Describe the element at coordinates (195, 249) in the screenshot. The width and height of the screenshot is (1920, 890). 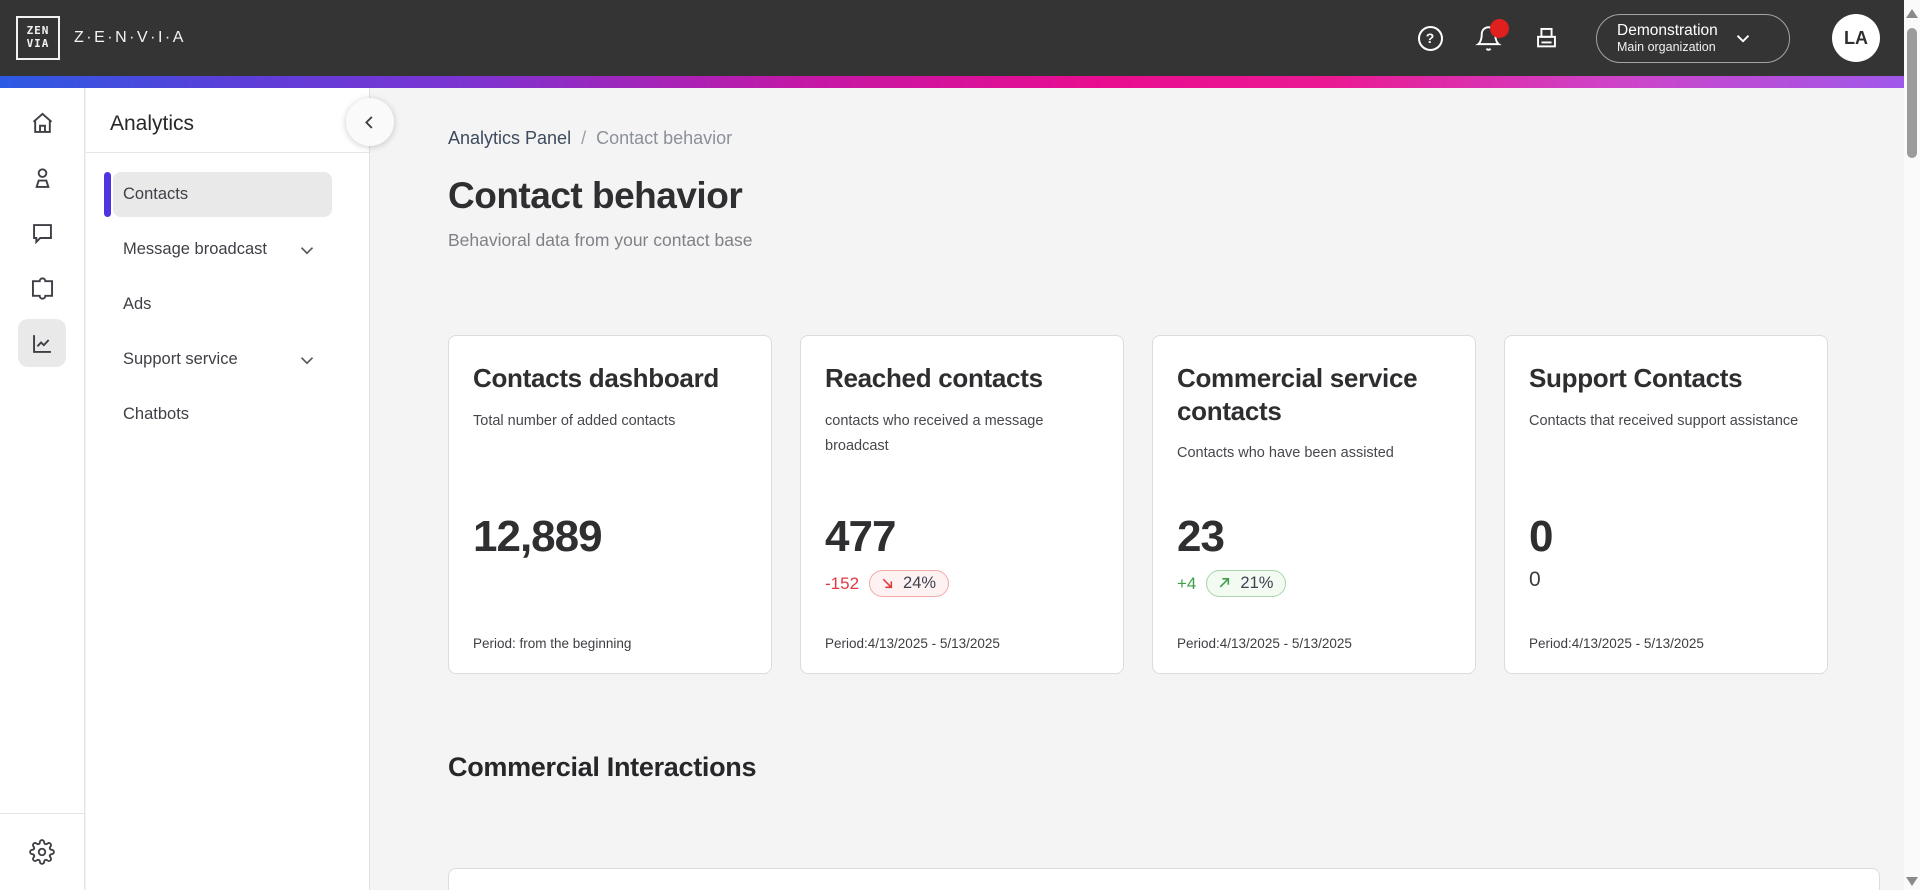
I see `sidebar-item-label: Message broadcast` at that location.